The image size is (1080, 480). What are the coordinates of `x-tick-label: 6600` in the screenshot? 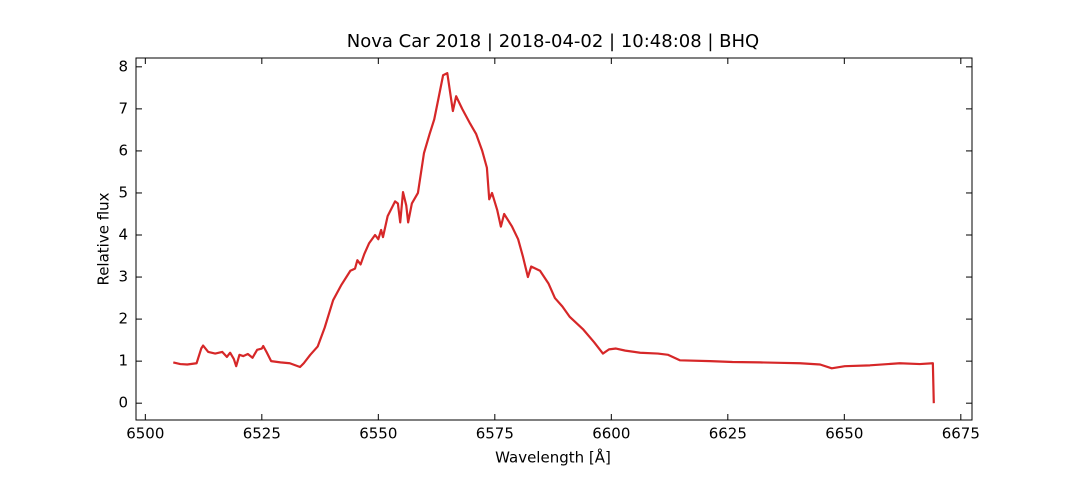 It's located at (611, 434).